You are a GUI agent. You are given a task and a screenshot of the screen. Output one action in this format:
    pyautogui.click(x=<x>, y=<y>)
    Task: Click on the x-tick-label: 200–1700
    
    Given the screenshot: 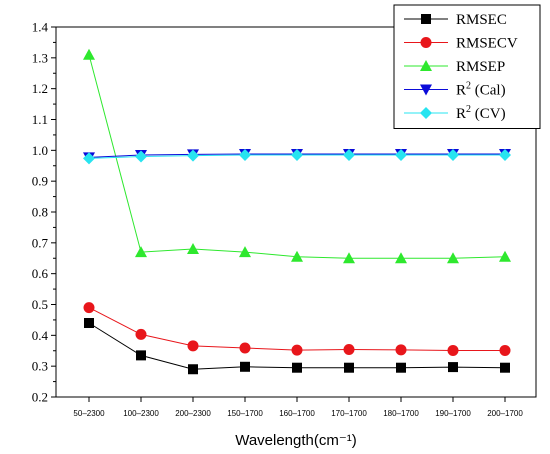 What is the action you would take?
    pyautogui.click(x=505, y=413)
    